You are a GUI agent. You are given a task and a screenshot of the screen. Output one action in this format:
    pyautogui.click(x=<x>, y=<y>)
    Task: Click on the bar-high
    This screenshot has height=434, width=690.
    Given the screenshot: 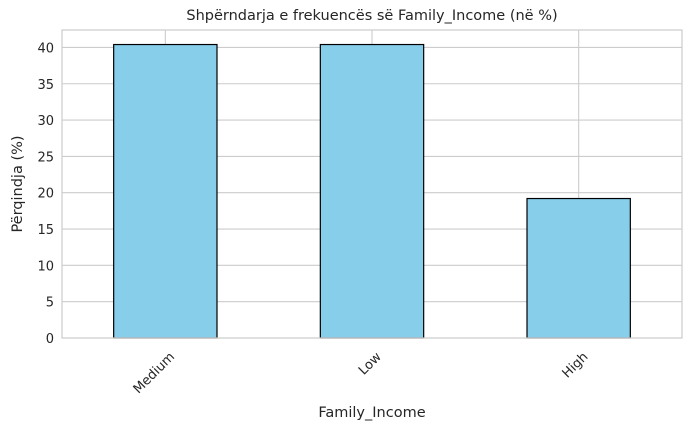 What is the action you would take?
    pyautogui.click(x=578, y=268)
    